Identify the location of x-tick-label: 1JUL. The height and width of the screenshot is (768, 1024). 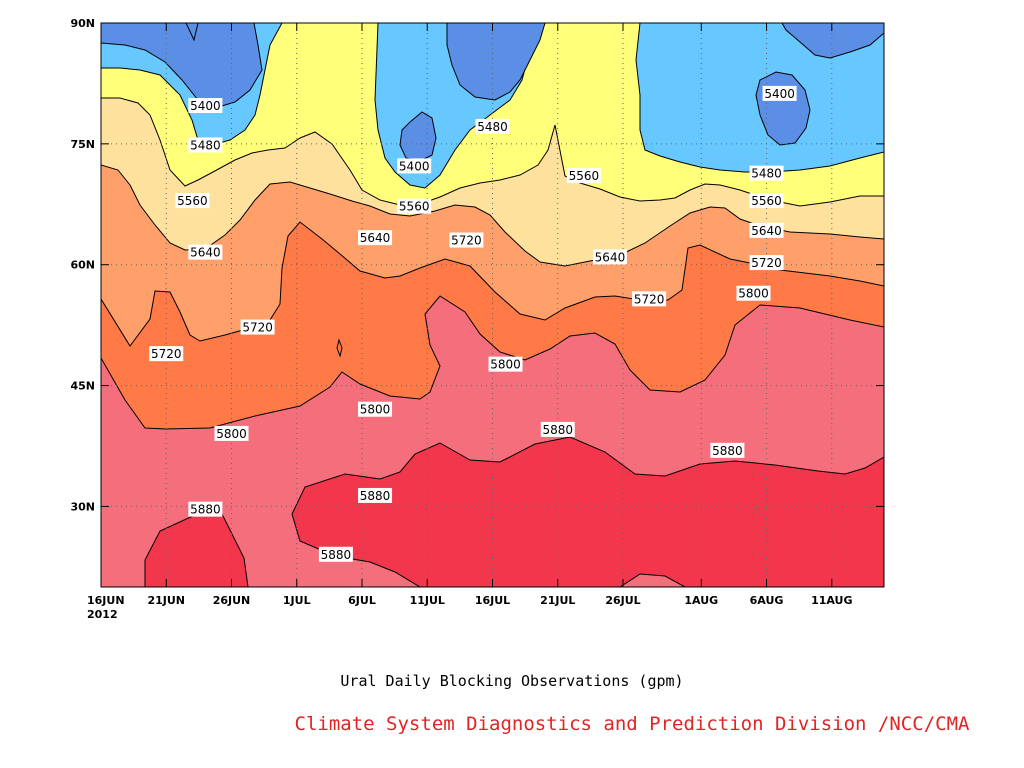
(297, 600).